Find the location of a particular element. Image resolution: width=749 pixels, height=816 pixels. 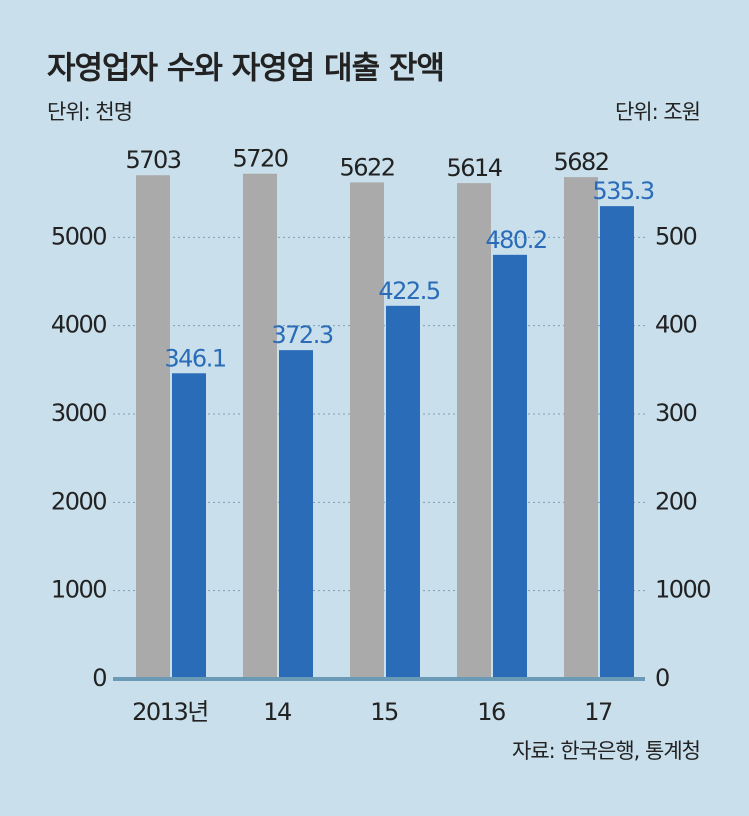

x-tick-label: 17 is located at coordinates (598, 712).